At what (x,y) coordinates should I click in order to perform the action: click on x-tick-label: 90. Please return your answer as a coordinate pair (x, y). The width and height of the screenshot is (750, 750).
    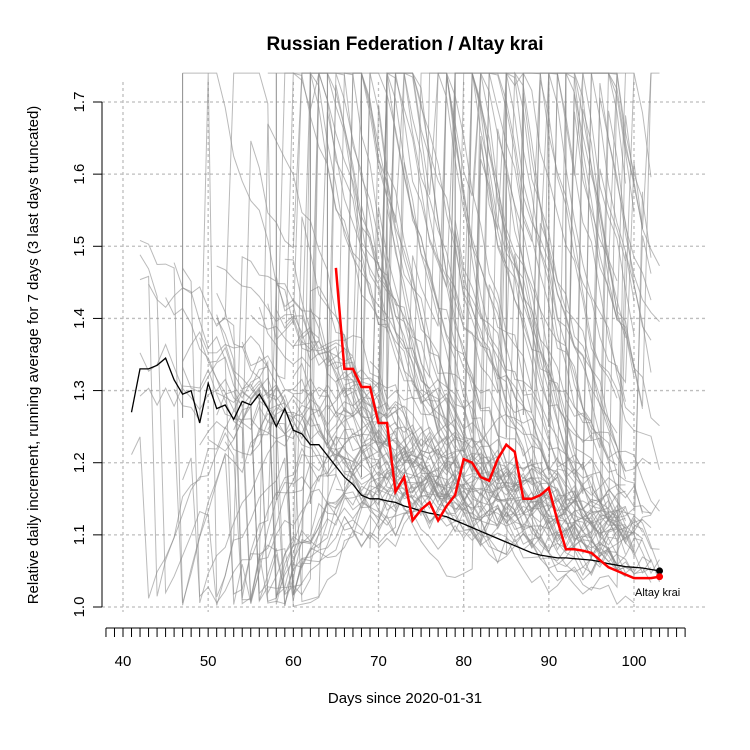
    Looking at the image, I should click on (548, 661).